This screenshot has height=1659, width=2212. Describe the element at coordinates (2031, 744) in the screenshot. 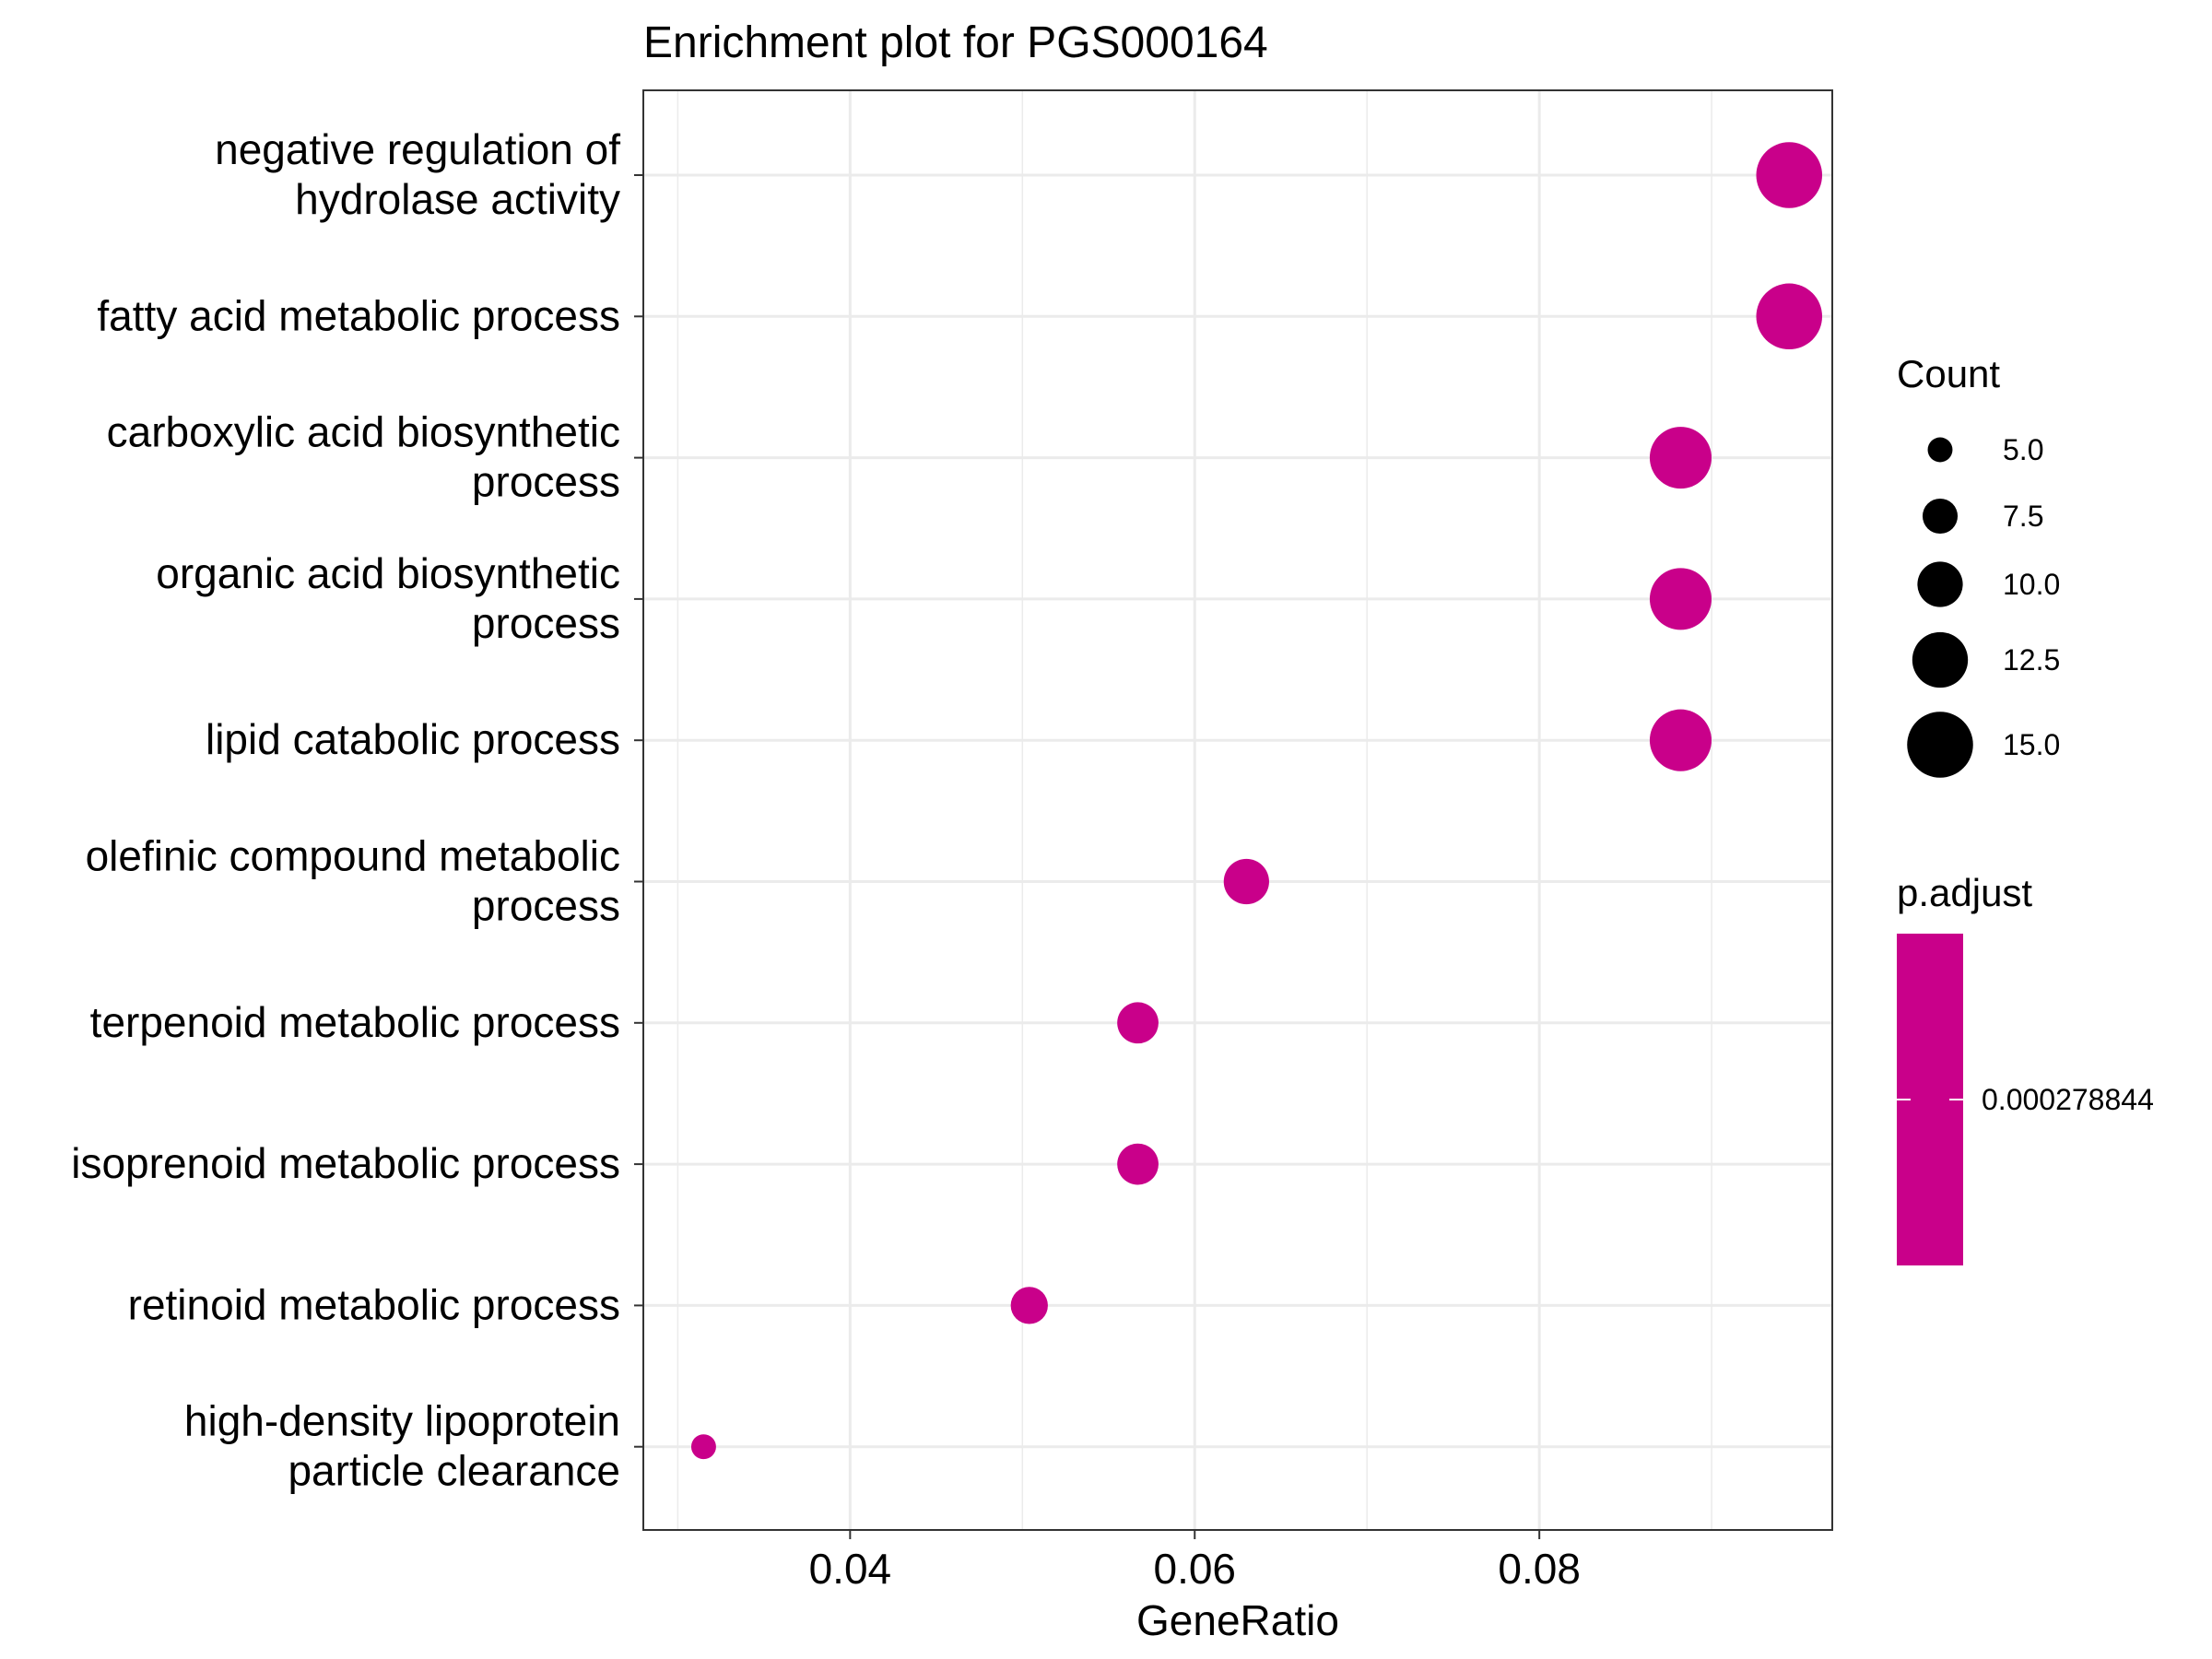

I see `count-legend-label: 15.0` at that location.